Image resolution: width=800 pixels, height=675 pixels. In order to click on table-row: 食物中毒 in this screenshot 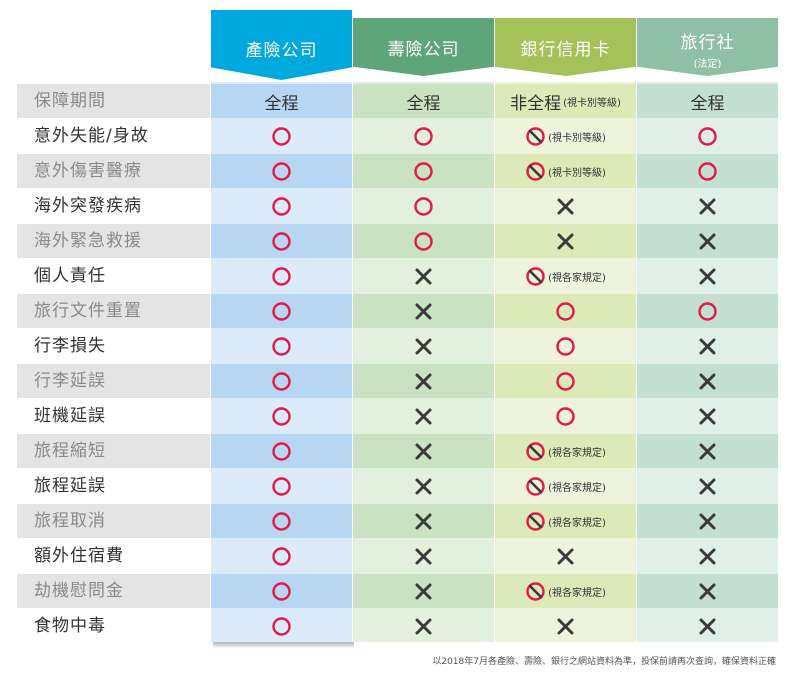, I will do `click(397, 626)`.